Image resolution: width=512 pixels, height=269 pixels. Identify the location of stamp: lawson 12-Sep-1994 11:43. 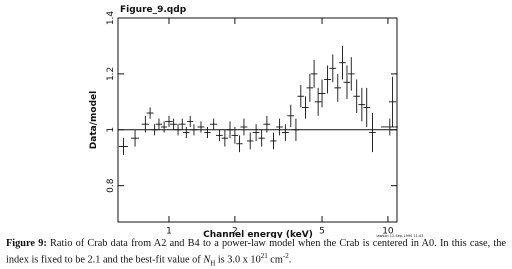
(400, 236).